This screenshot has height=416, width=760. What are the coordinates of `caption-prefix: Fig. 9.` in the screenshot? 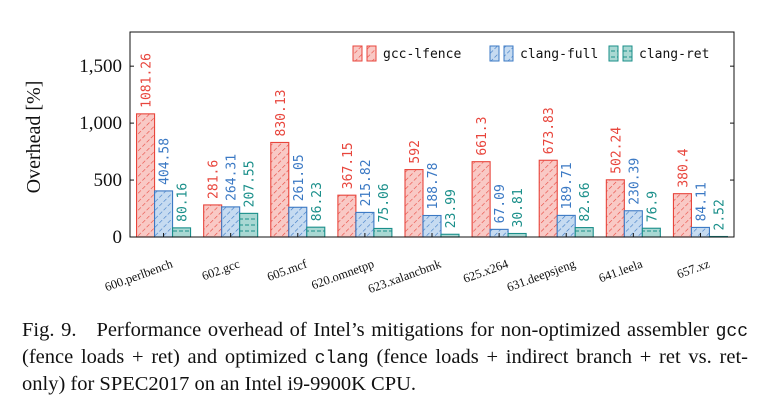 It's located at (49, 330).